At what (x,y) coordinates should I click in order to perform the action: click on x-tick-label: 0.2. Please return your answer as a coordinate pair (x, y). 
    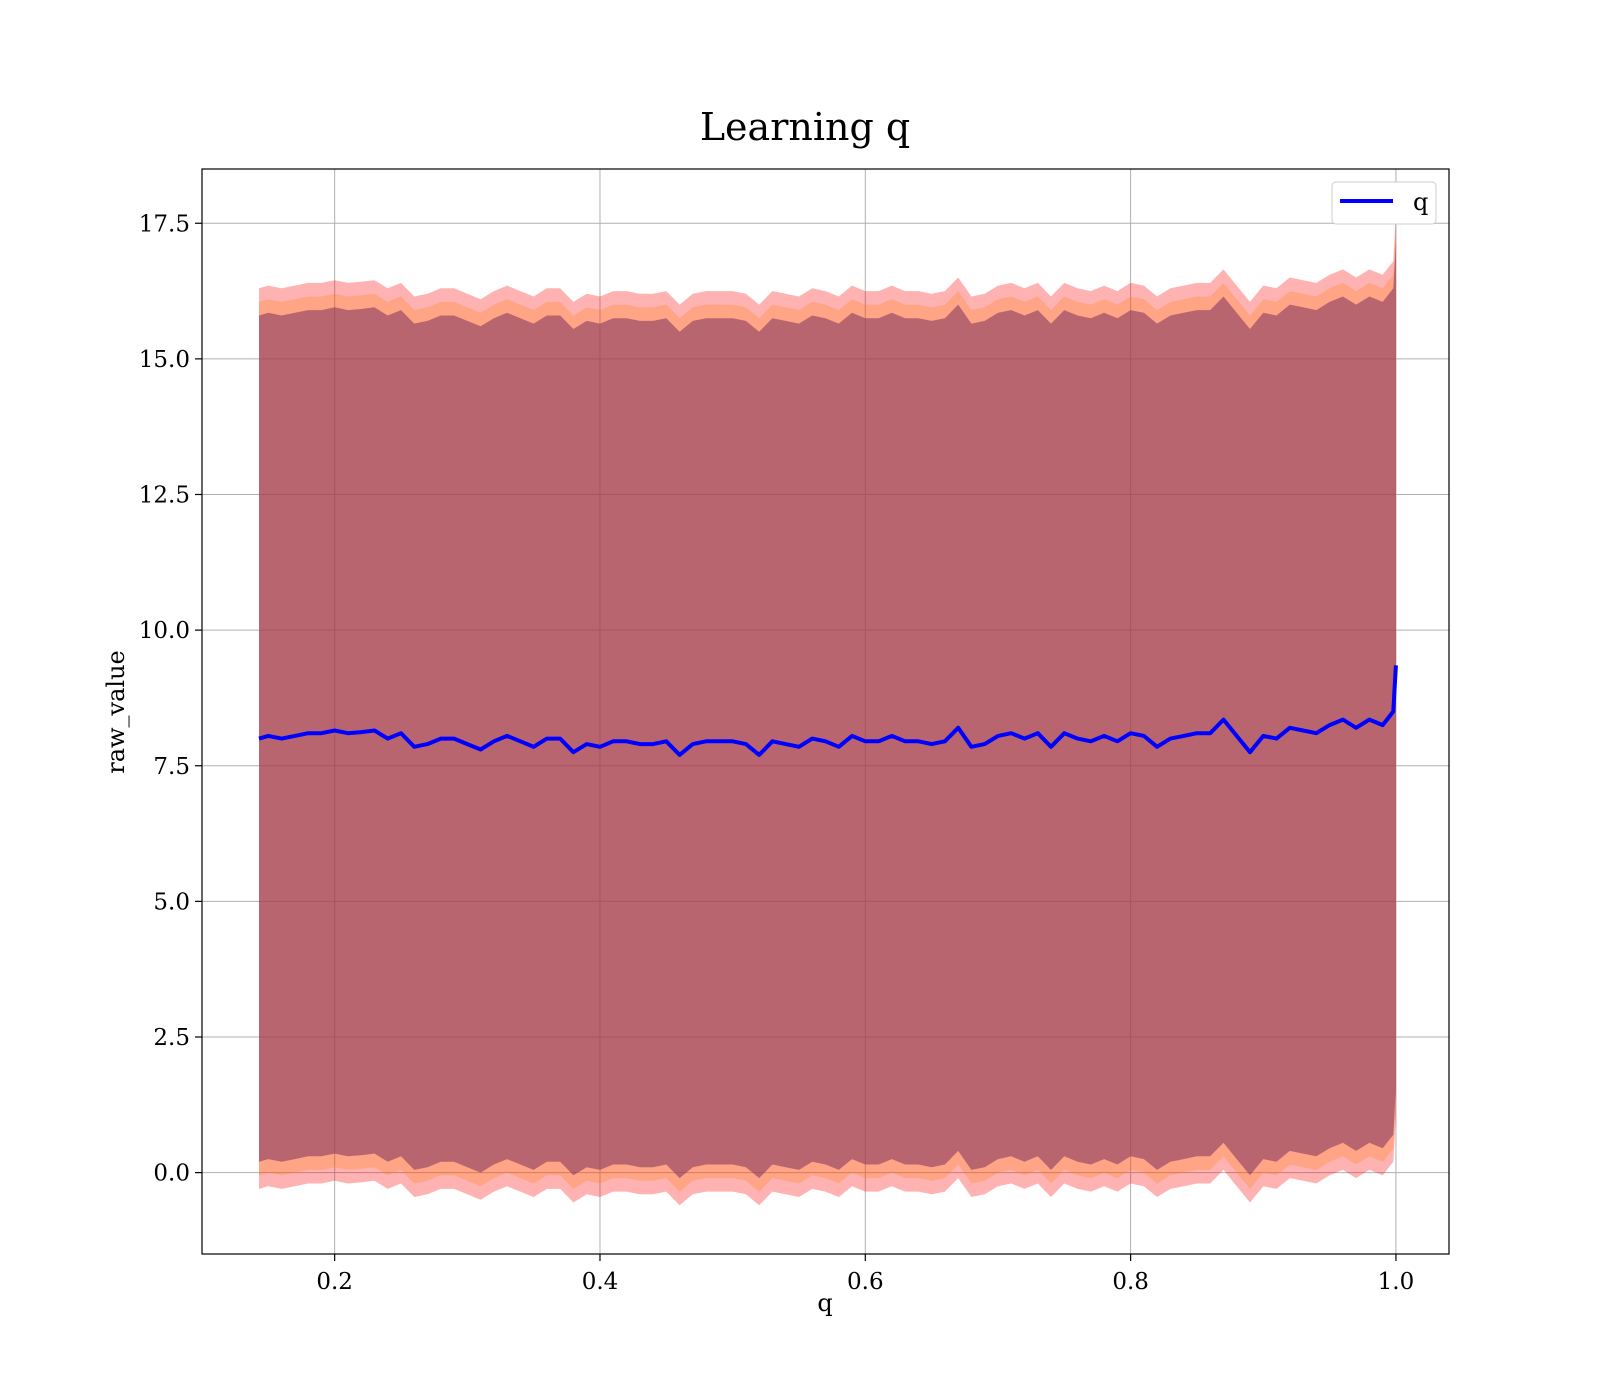
    Looking at the image, I should click on (334, 1282).